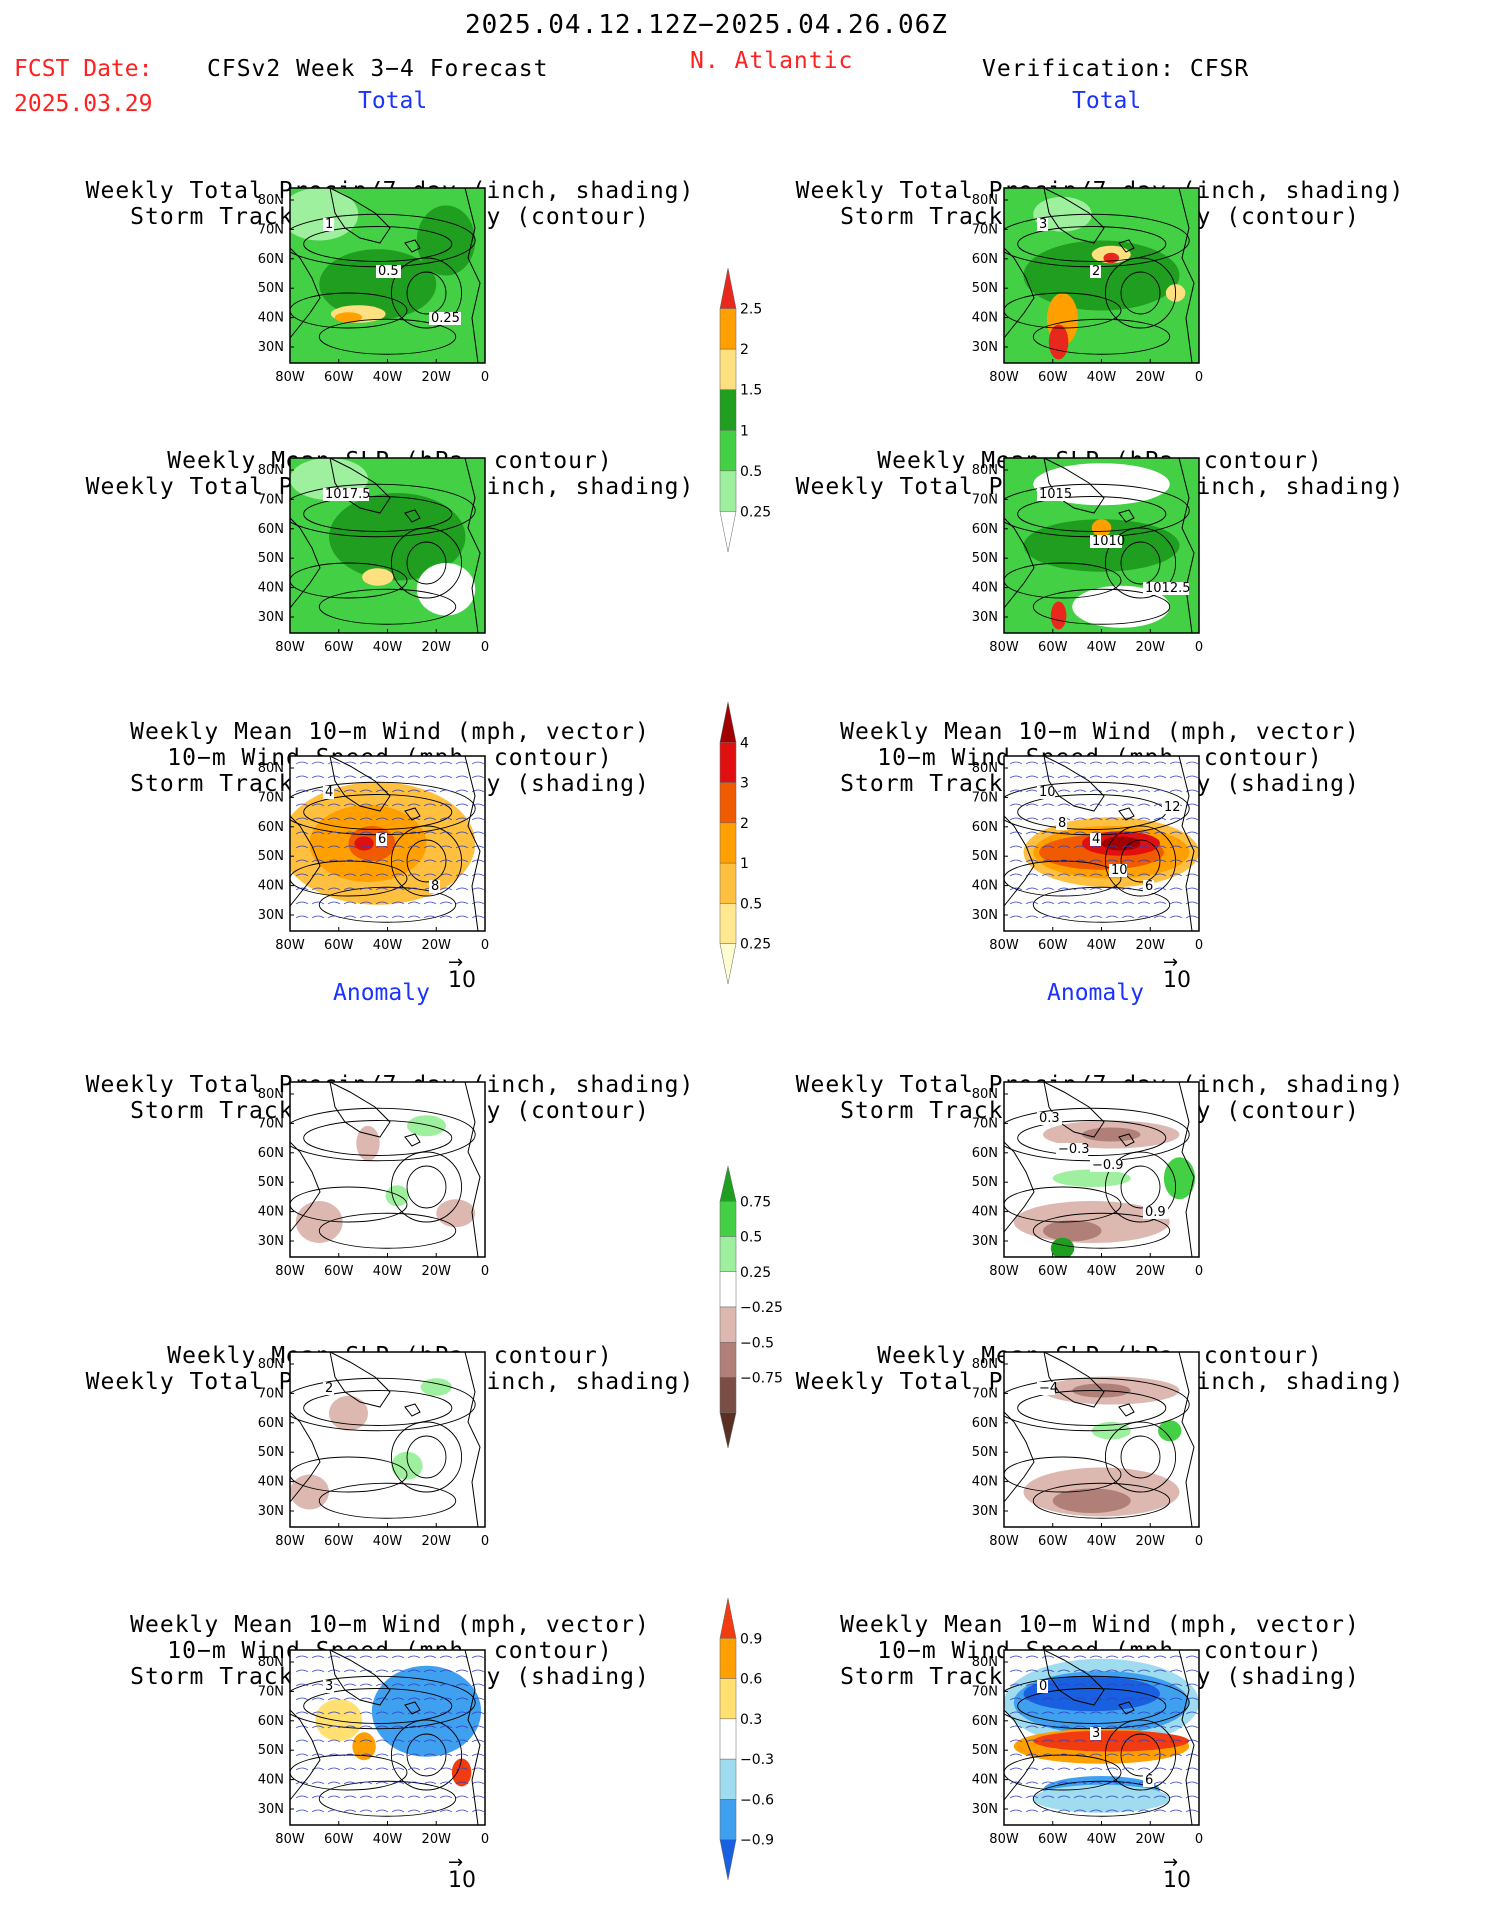 This screenshot has height=1925, width=1487. Describe the element at coordinates (728, 1819) in the screenshot. I see `colorbar-segment` at that location.